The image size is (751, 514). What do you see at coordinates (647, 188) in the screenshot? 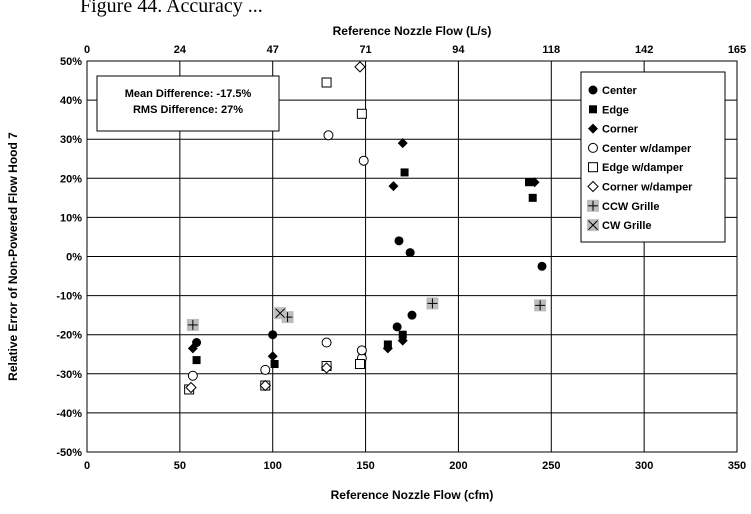
I see `legend-label: Corner w/damper` at bounding box center [647, 188].